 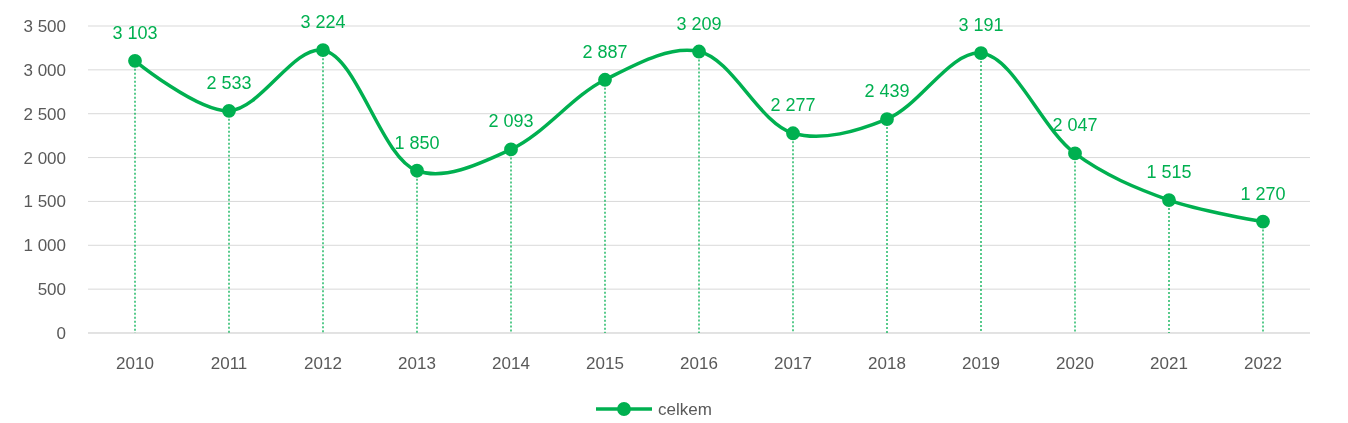 What do you see at coordinates (51, 290) in the screenshot?
I see `y-tick-label: 500` at bounding box center [51, 290].